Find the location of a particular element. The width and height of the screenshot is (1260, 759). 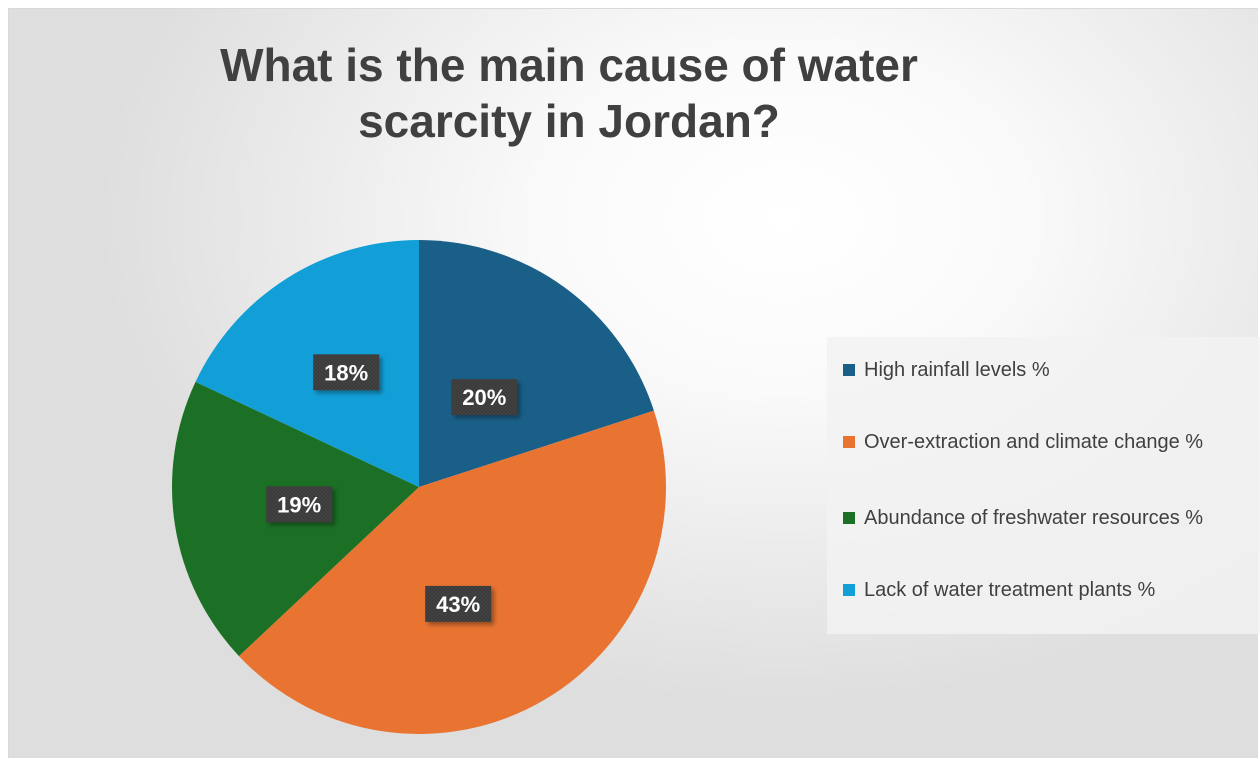

data-label-text: 43% is located at coordinates (458, 604).